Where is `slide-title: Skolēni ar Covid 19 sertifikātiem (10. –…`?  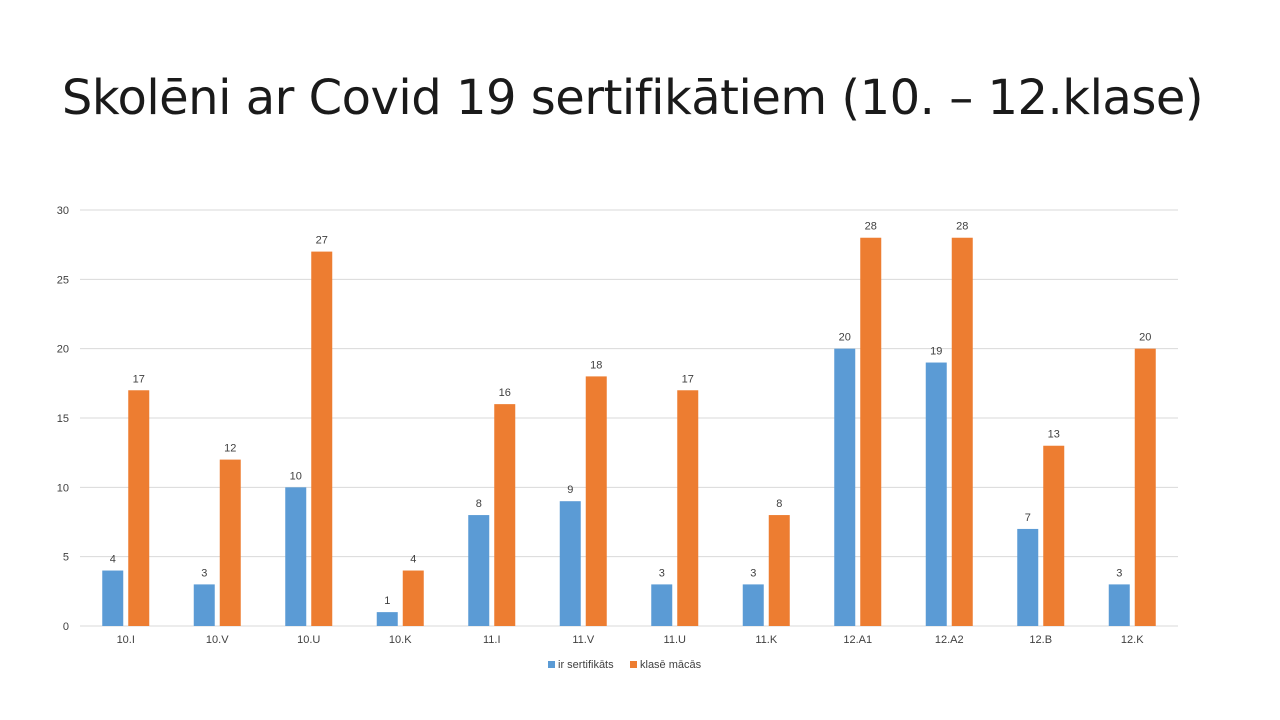 slide-title: Skolēni ar Covid 19 sertifikātiem (10. –… is located at coordinates (632, 98).